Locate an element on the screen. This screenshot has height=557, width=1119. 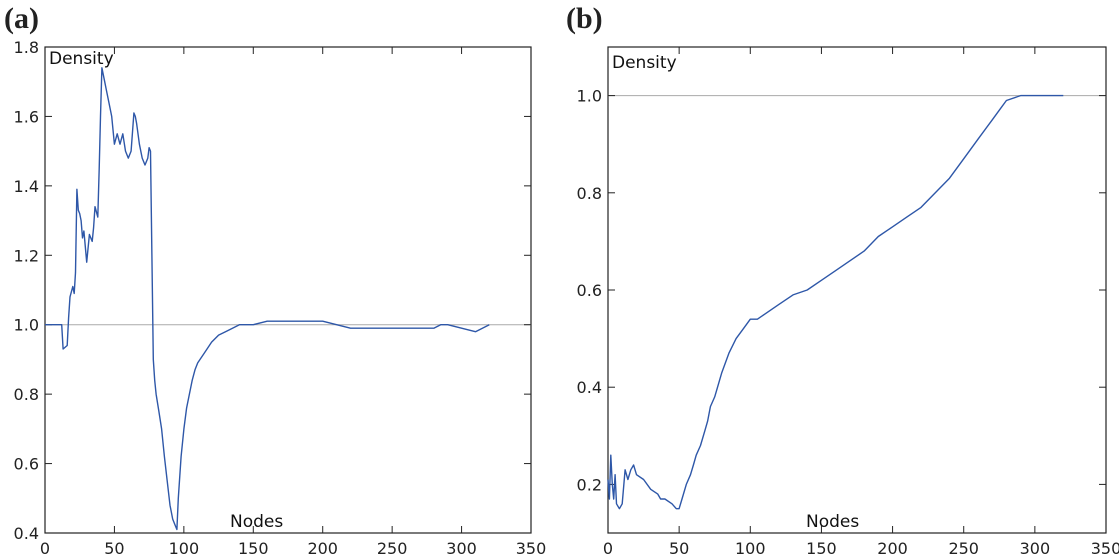
b-x-tick-label: 200 is located at coordinates (892, 548).